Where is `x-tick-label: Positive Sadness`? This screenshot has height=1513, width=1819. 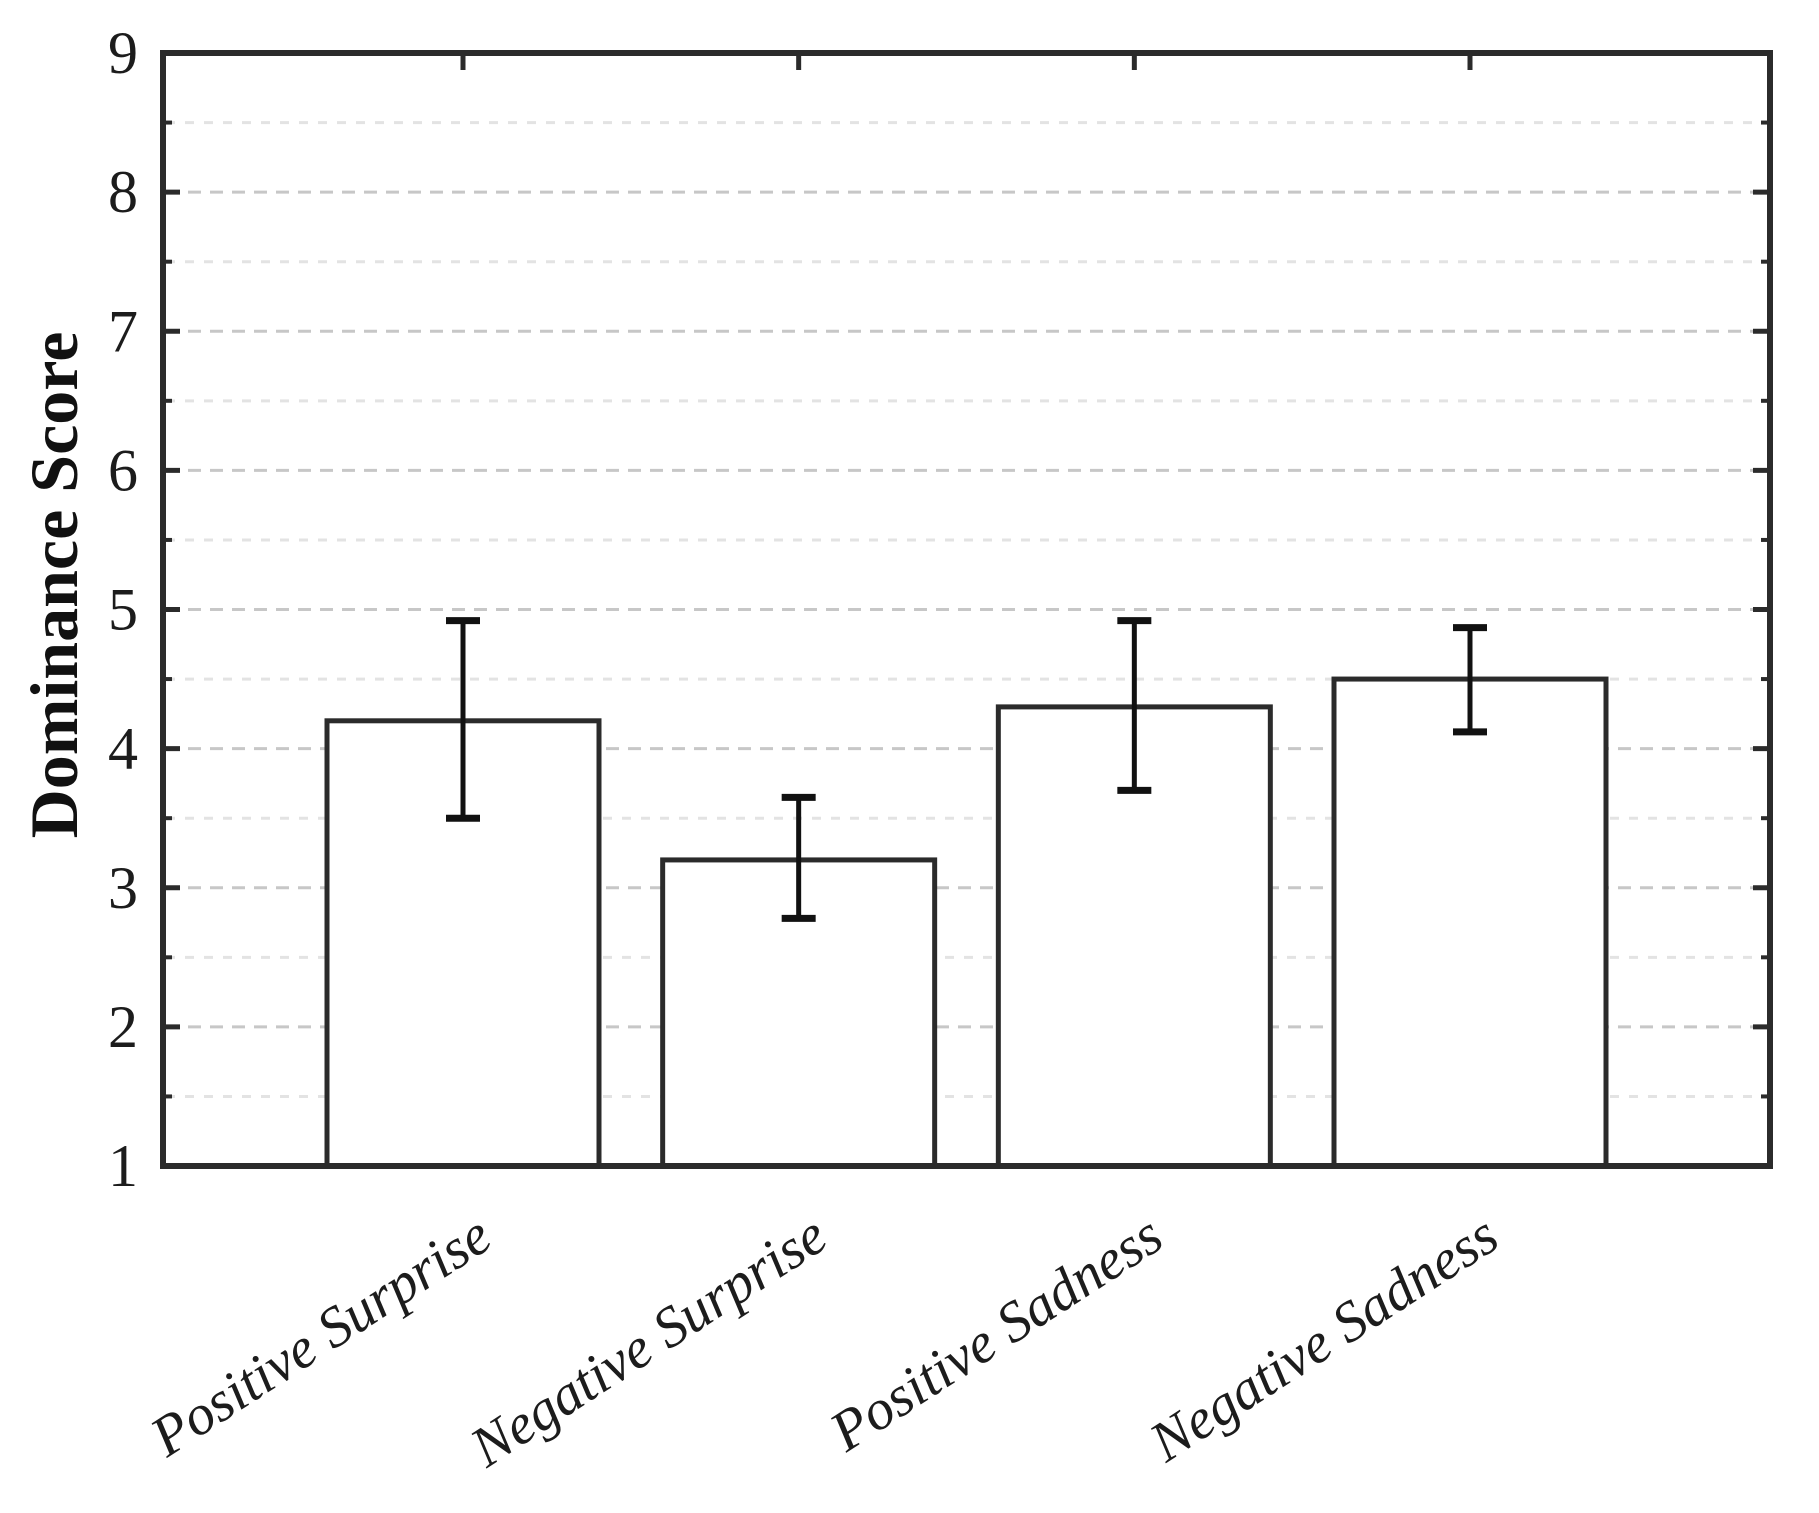 x-tick-label: Positive Sadness is located at coordinates (995, 1333).